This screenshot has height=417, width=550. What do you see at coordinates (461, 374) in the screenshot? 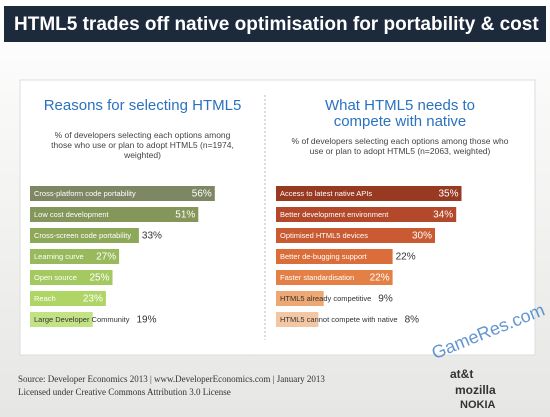
I see `logo: at&t` at bounding box center [461, 374].